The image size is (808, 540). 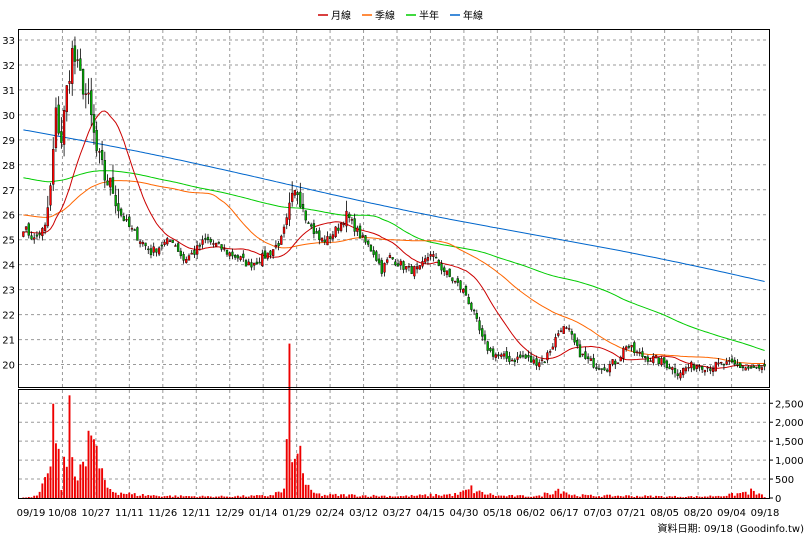 I want to click on price-tick-label: 20, so click(x=8, y=366).